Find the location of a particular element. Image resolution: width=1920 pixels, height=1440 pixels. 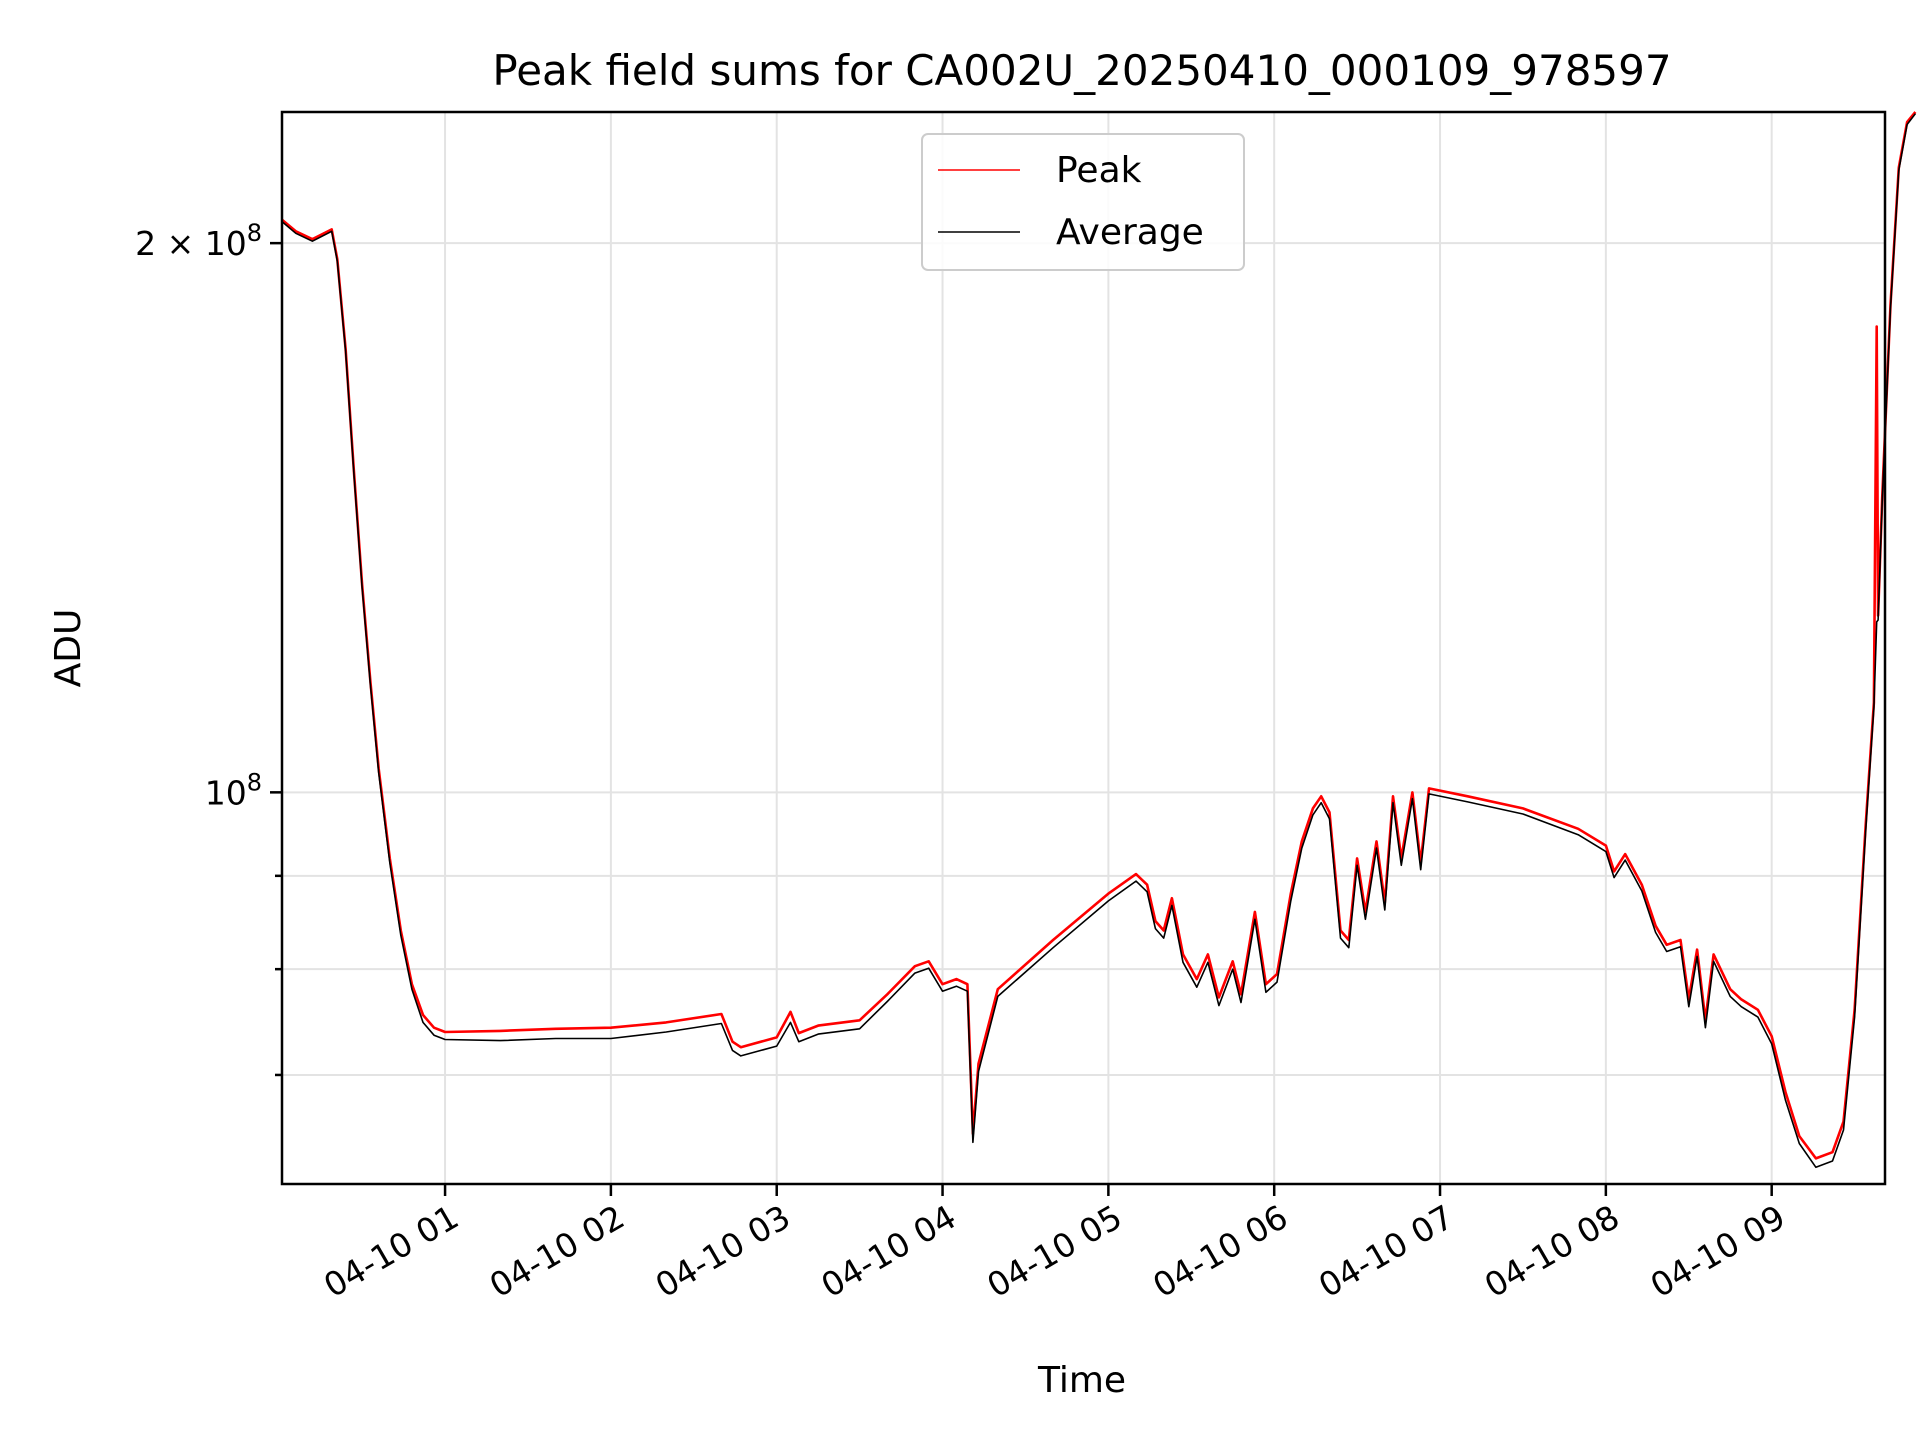

x-tick-label: 04-10 04 is located at coordinates (889, 1251).